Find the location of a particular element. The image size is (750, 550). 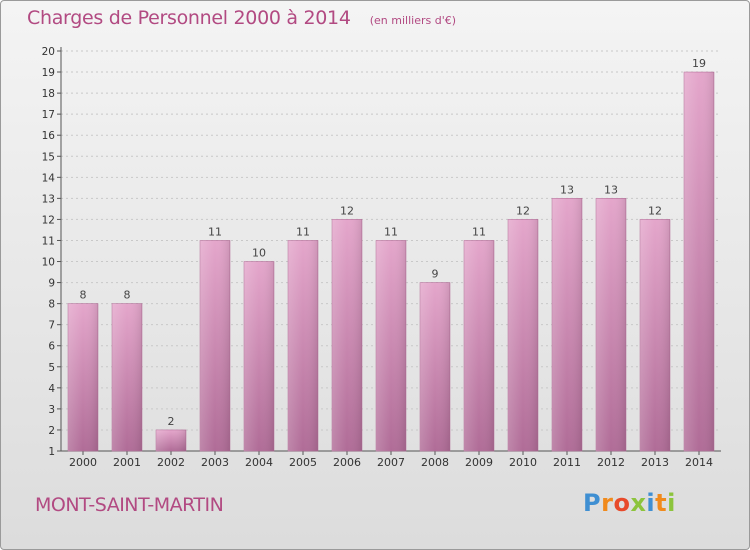

bar-shade-2013 is located at coordinates (655, 335).